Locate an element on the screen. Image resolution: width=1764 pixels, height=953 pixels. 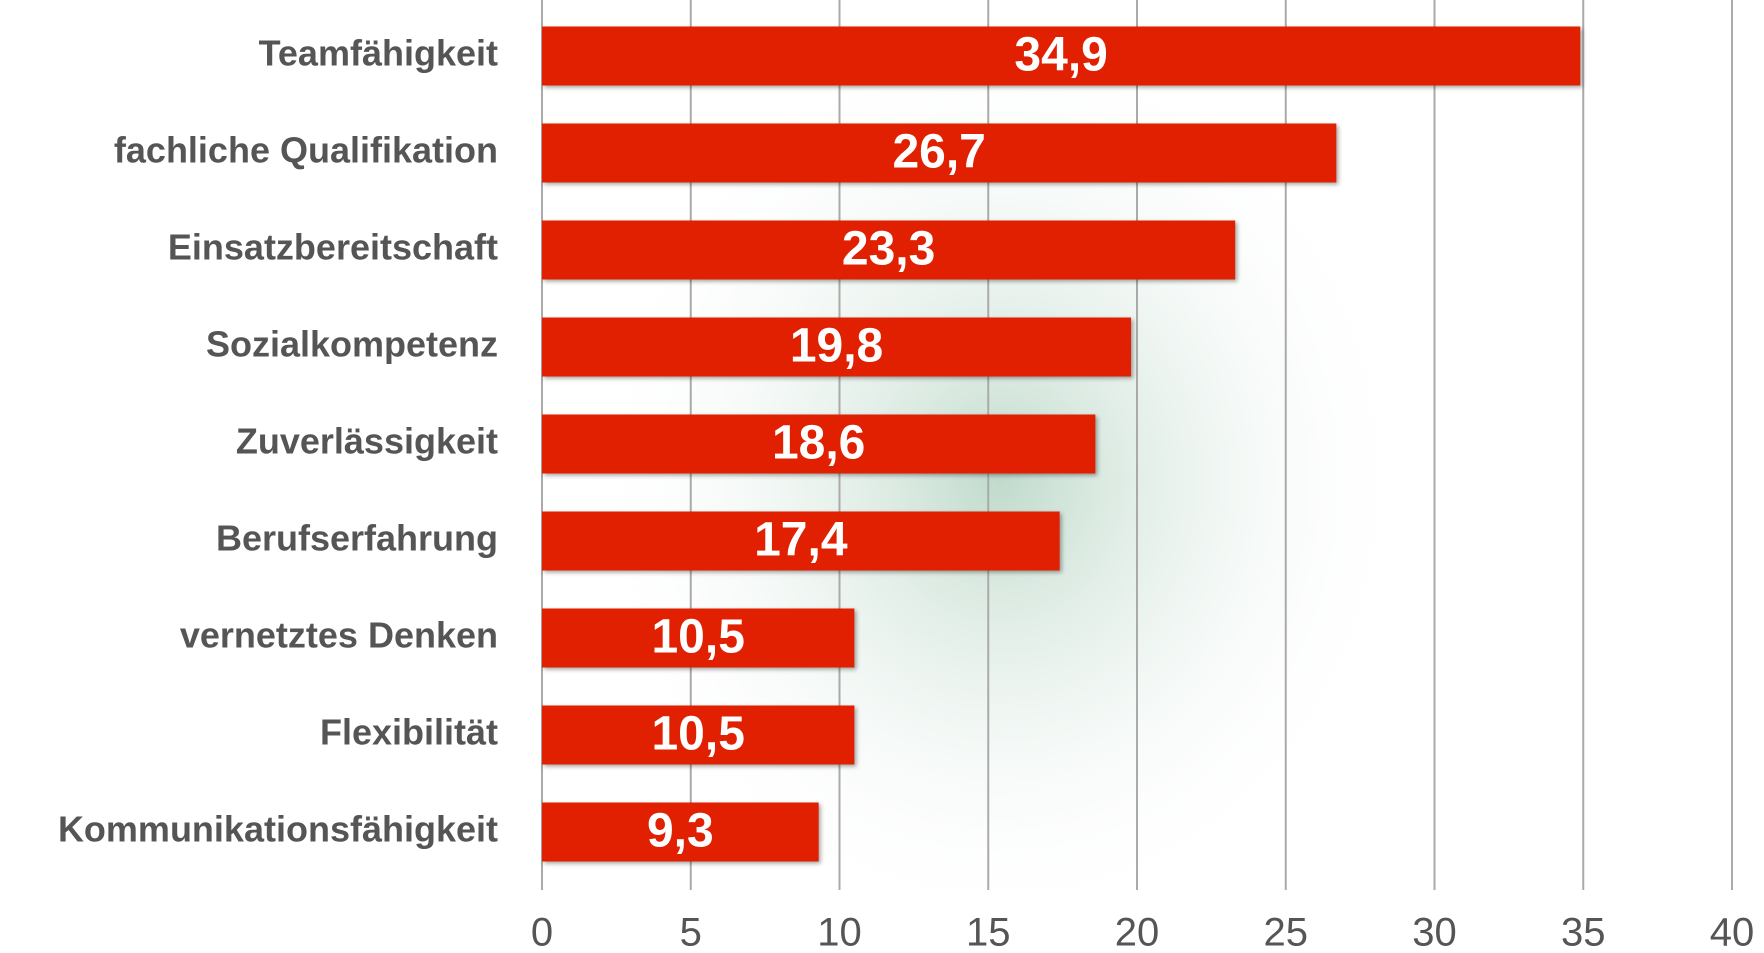
y-tick-label: Flexibilität is located at coordinates (409, 732).